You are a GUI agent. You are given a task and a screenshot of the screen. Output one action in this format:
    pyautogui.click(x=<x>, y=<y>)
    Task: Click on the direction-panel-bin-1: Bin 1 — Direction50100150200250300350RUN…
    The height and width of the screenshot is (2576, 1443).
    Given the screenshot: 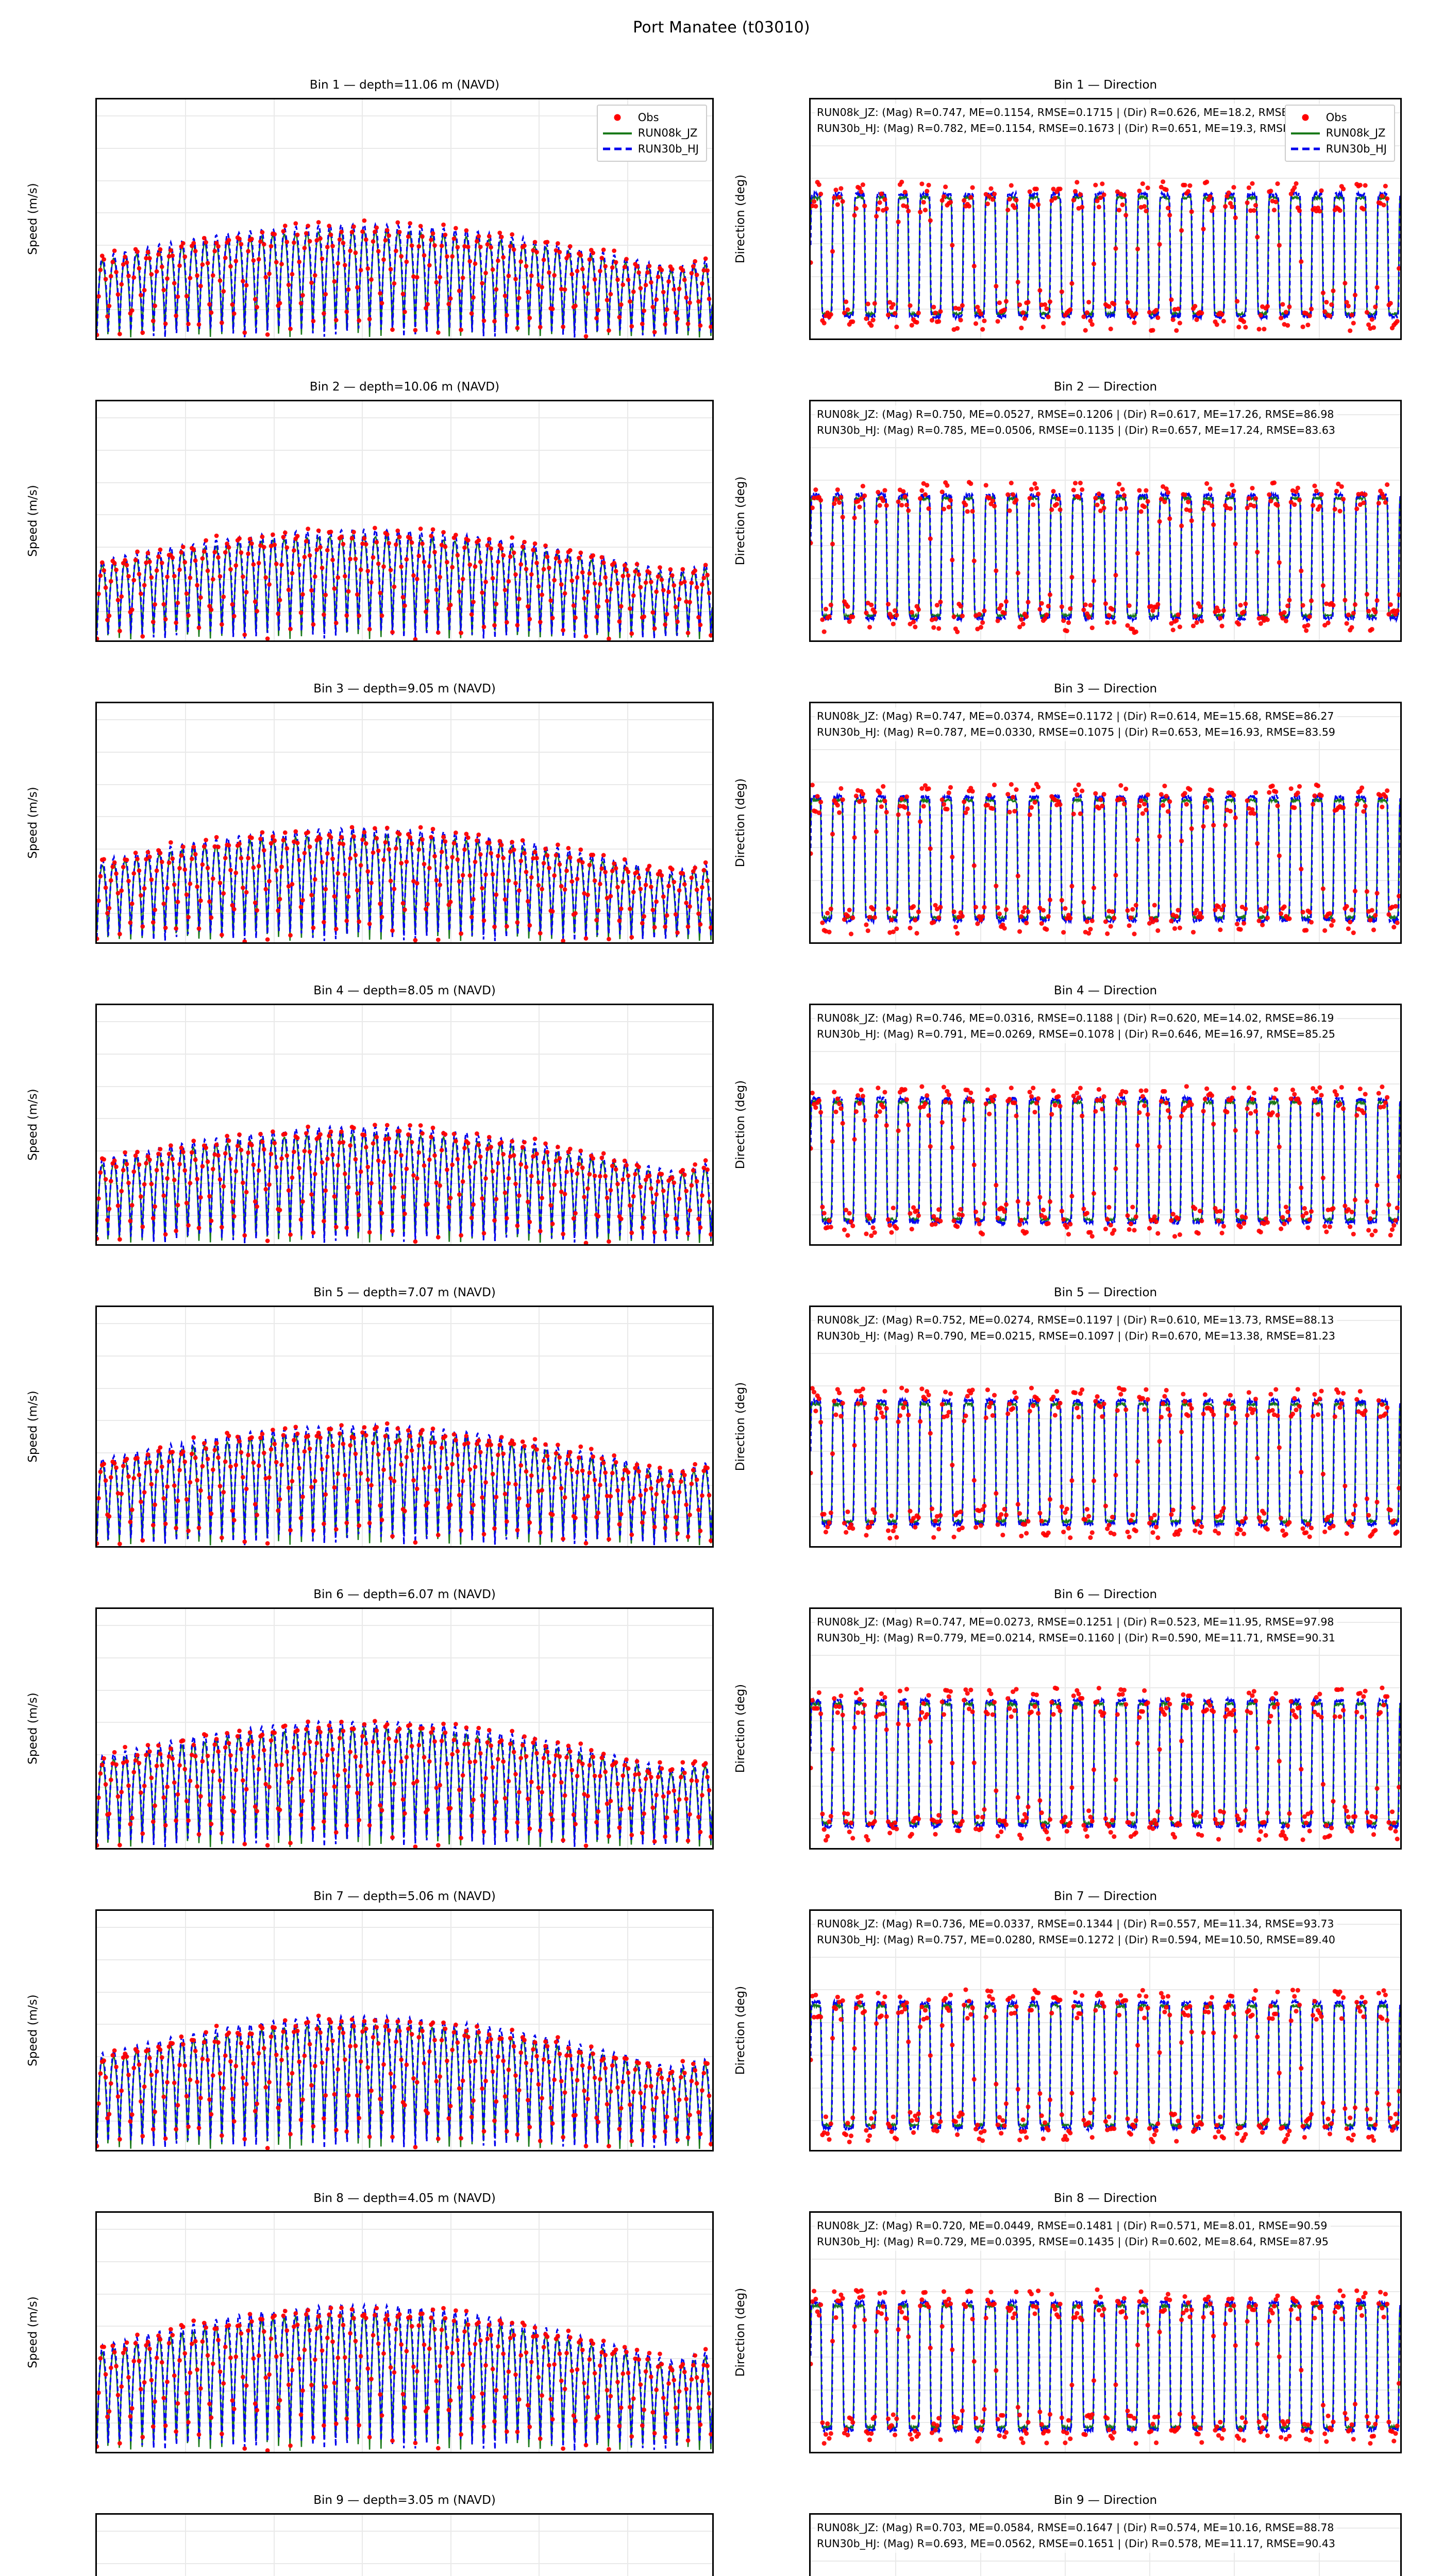 What is the action you would take?
    pyautogui.click(x=1105, y=209)
    